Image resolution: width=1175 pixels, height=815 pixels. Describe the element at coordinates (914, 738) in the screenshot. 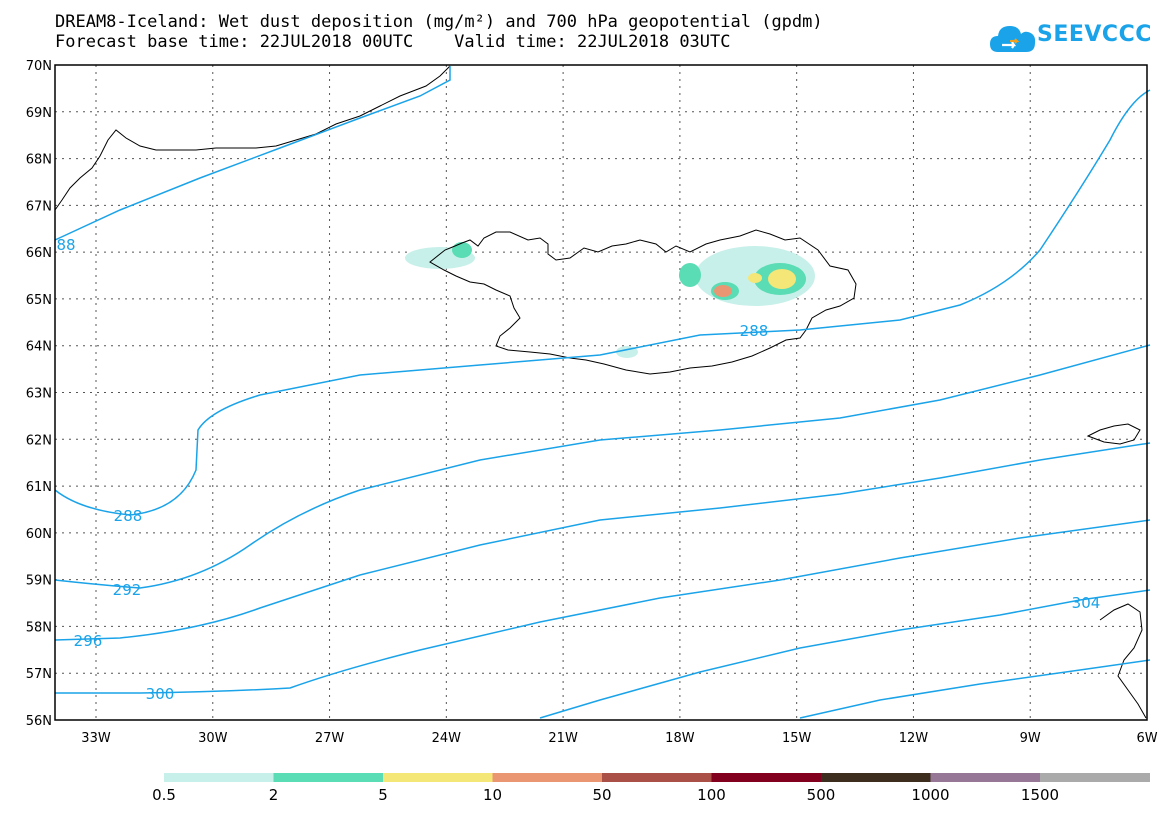

I see `longitude-label: 12W` at that location.